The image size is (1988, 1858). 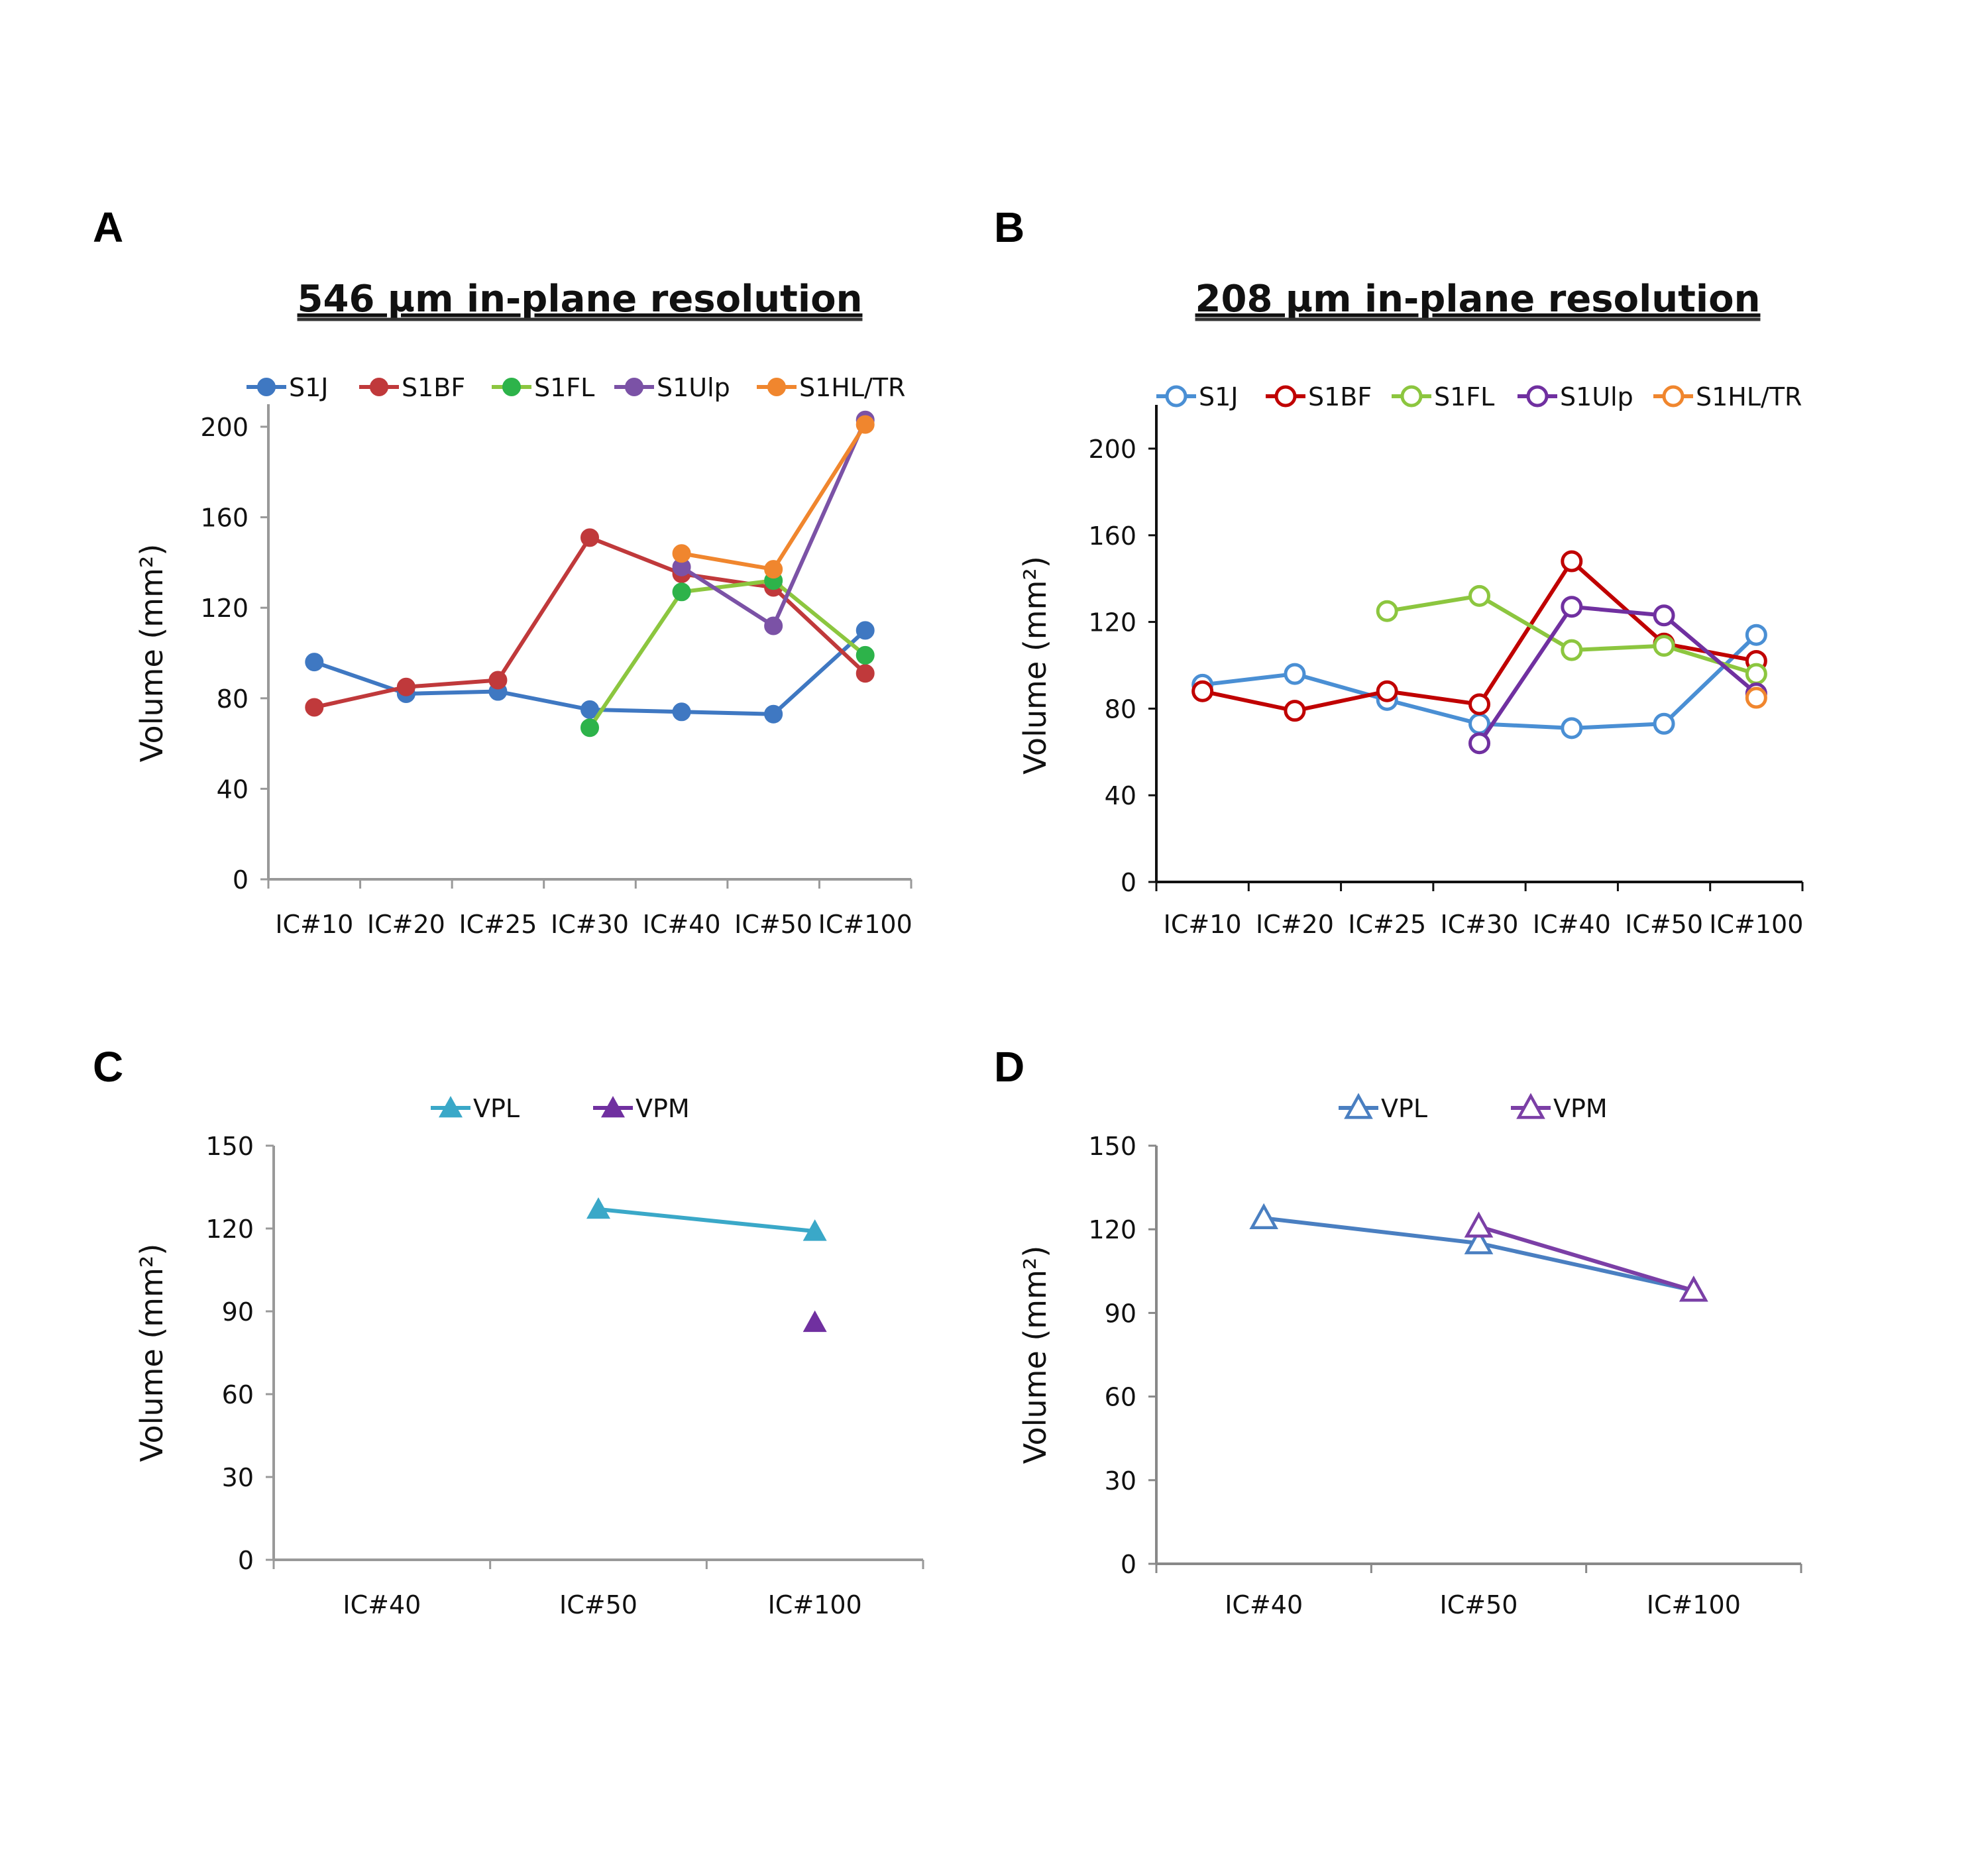 I want to click on legend-label: VPL, so click(x=496, y=1108).